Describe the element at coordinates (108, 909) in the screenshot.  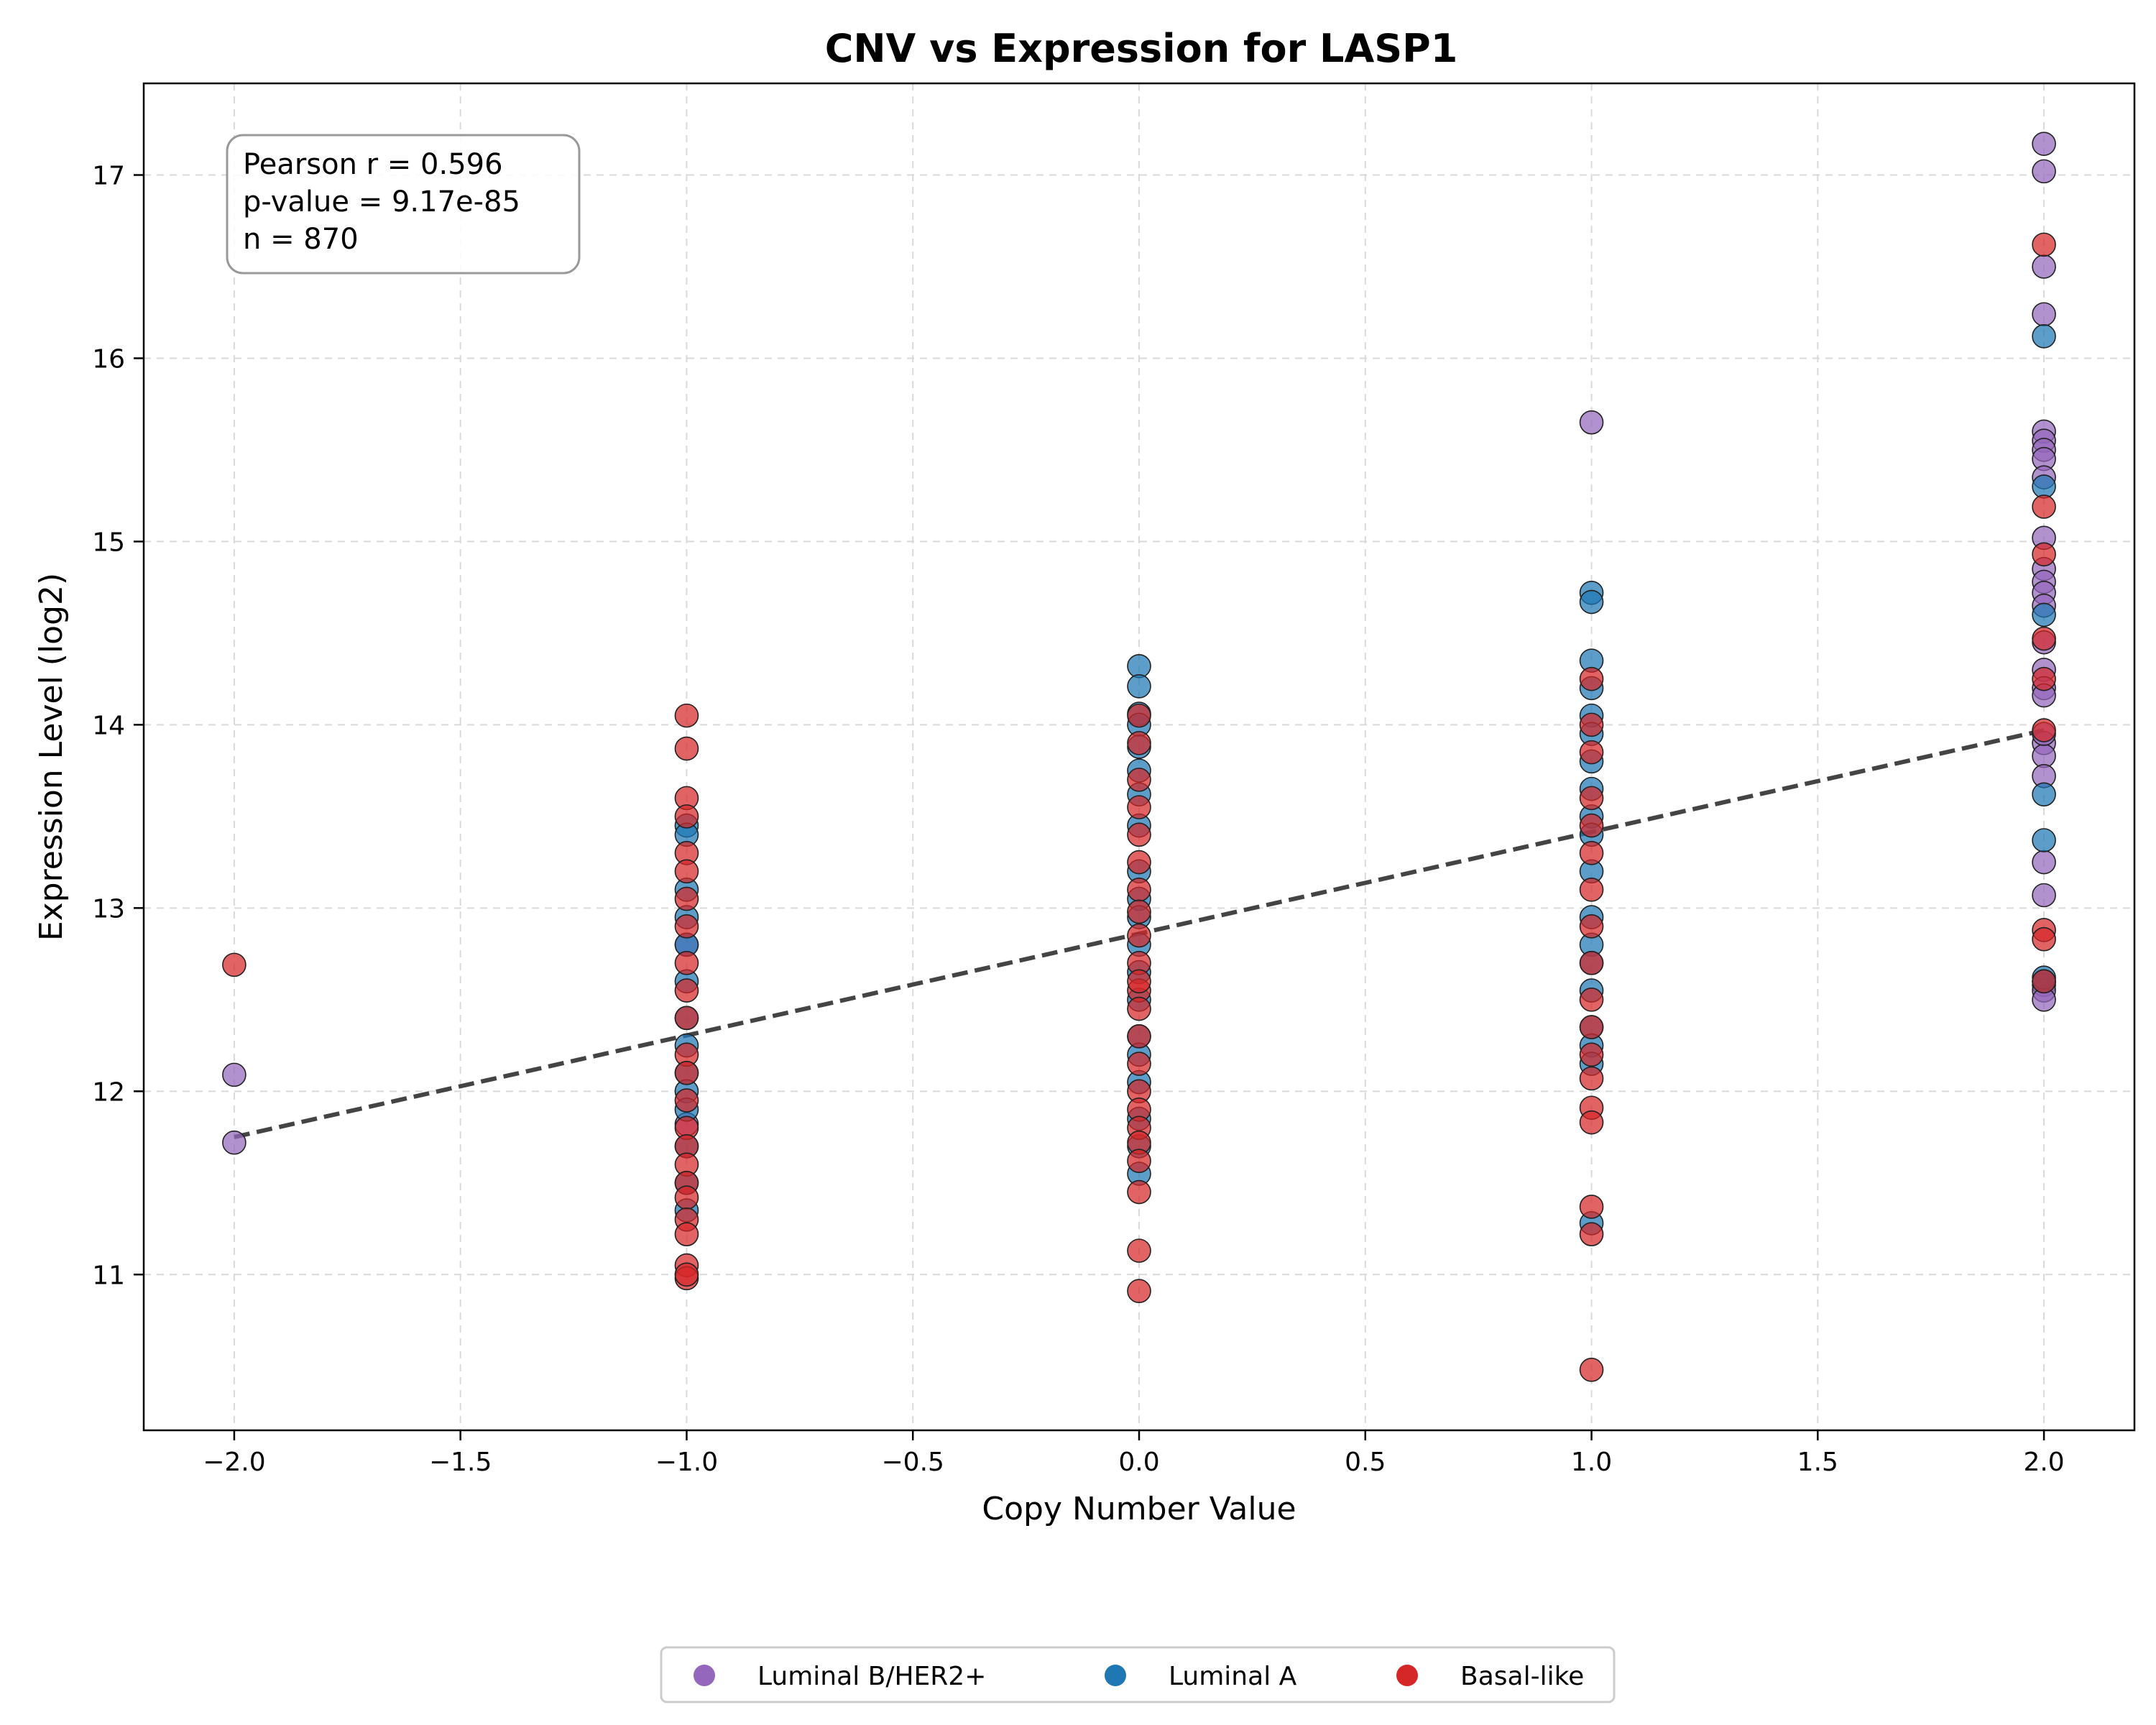
I see `y-tick-label: 13` at that location.